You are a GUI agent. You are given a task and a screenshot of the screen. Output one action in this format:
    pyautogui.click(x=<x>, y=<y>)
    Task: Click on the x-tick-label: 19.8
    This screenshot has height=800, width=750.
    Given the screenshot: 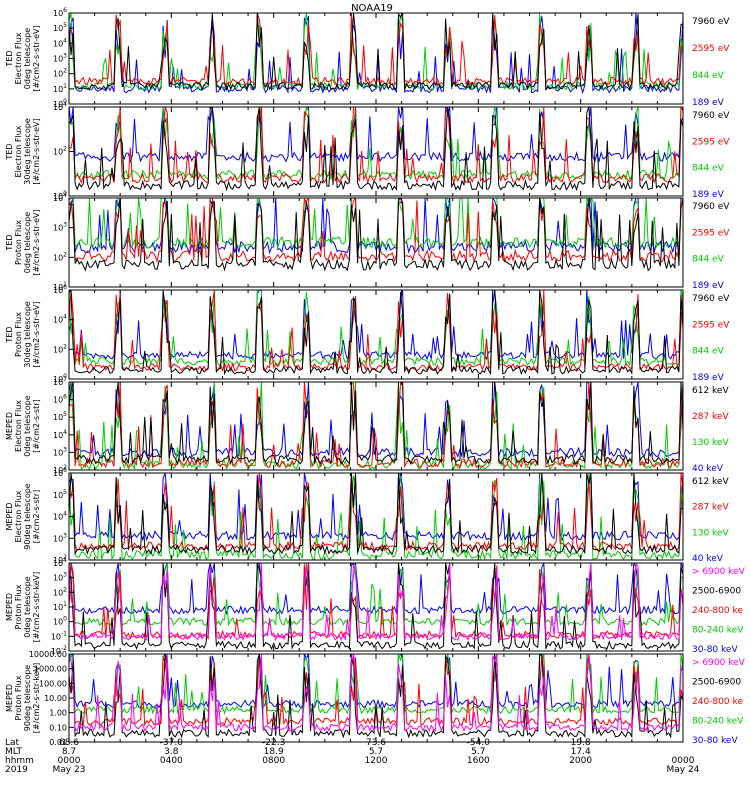 What is the action you would take?
    pyautogui.click(x=581, y=743)
    